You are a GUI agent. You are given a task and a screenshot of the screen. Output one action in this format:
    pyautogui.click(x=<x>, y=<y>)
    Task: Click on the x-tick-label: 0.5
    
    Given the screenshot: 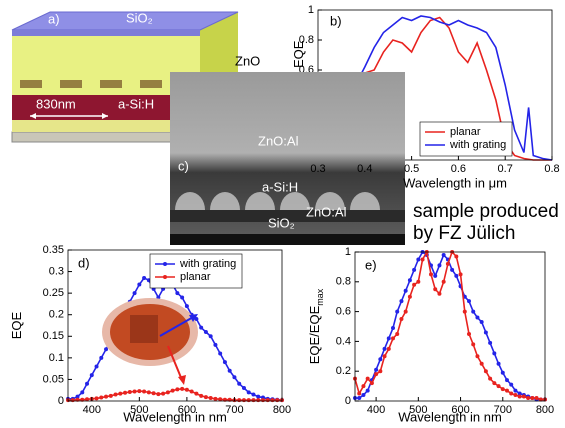 What is the action you would take?
    pyautogui.click(x=411, y=169)
    